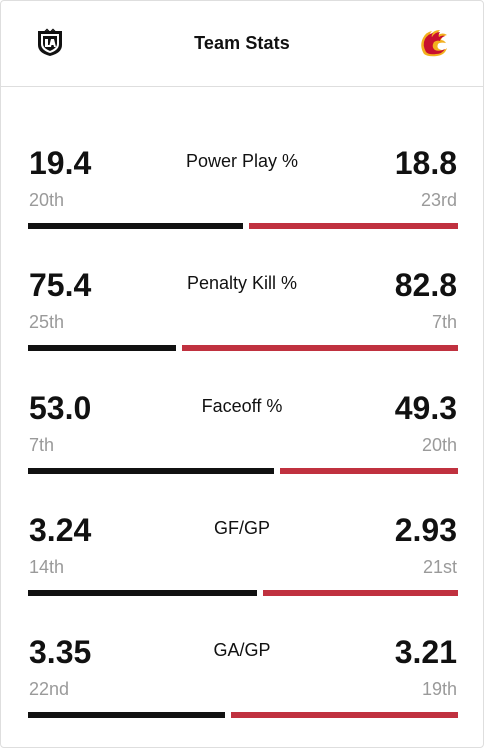  What do you see at coordinates (439, 567) in the screenshot?
I see `away-rank: 21st` at bounding box center [439, 567].